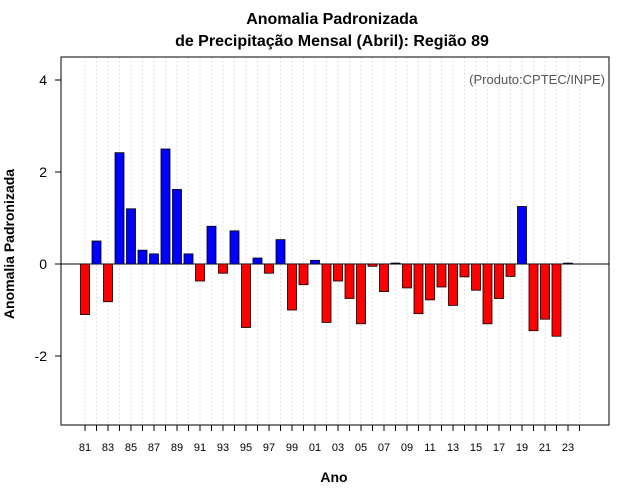  What do you see at coordinates (269, 448) in the screenshot?
I see `x-tick-label: 97` at bounding box center [269, 448].